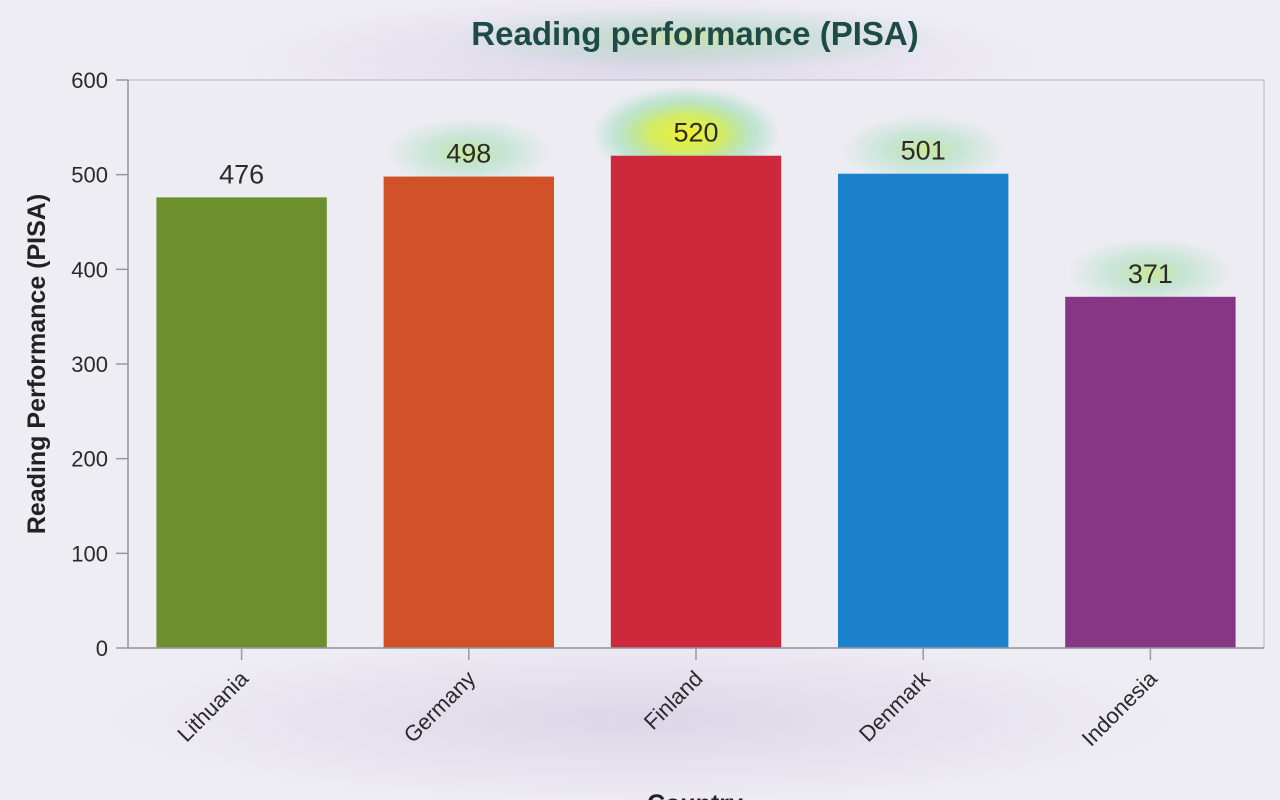 This screenshot has height=800, width=1280. Describe the element at coordinates (923, 410) in the screenshot. I see `bar-denmark` at that location.